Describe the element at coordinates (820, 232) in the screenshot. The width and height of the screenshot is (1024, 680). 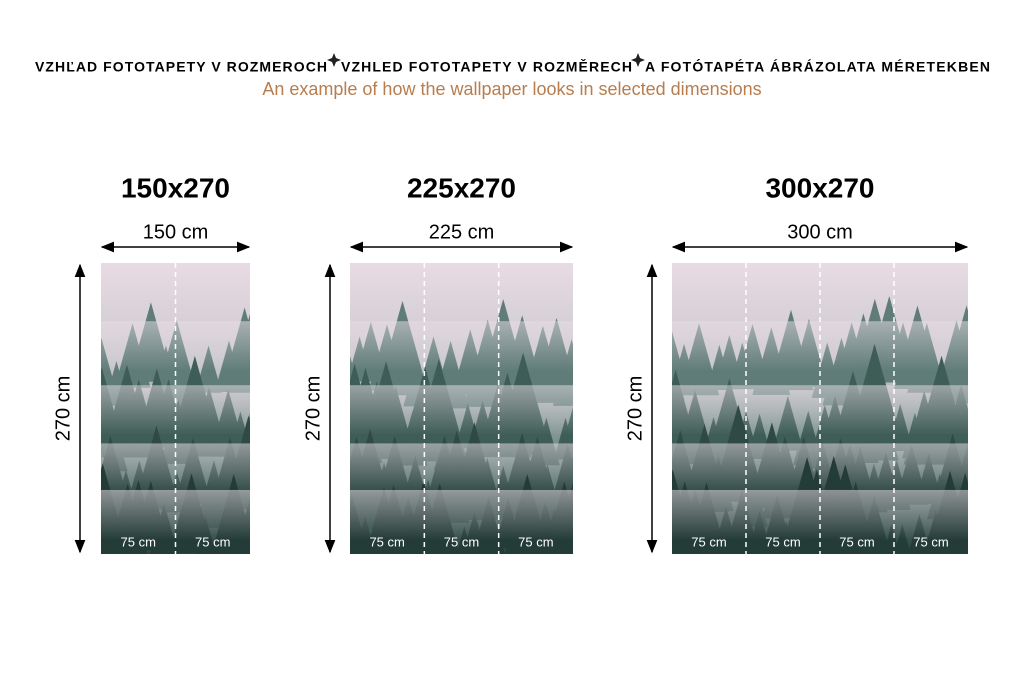
I see `width-label: 300 cm` at that location.